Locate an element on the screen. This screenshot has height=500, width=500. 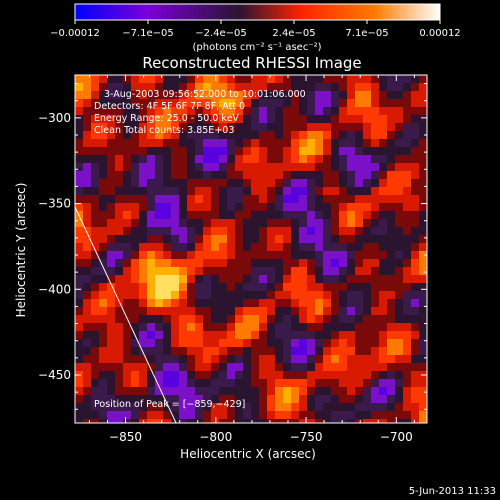
colorbar-tick-label: 7.1e−05 is located at coordinates (366, 33).